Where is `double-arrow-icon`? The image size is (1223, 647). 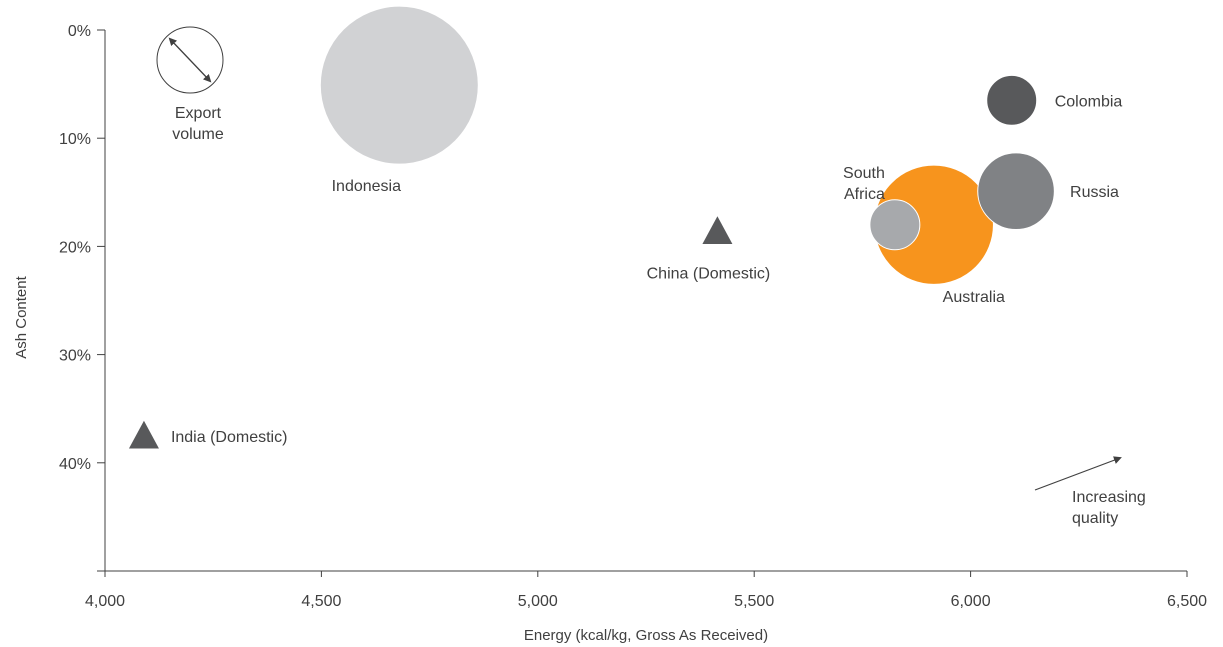
double-arrow-icon is located at coordinates (190, 60).